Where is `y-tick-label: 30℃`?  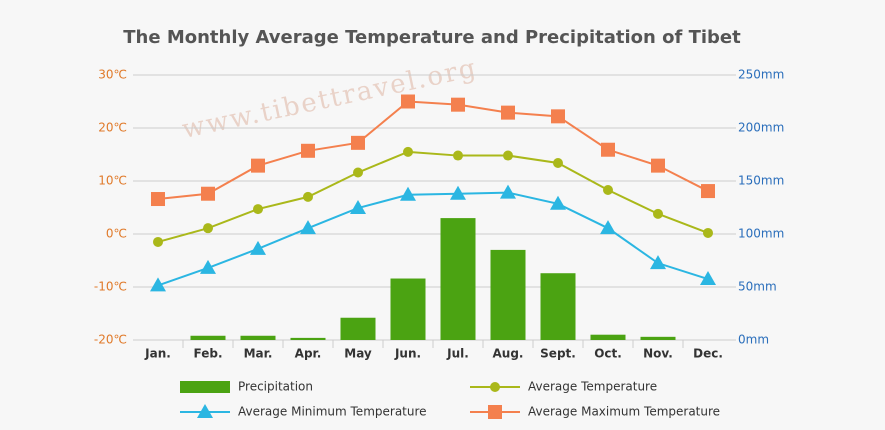 y-tick-label: 30℃ is located at coordinates (112, 75).